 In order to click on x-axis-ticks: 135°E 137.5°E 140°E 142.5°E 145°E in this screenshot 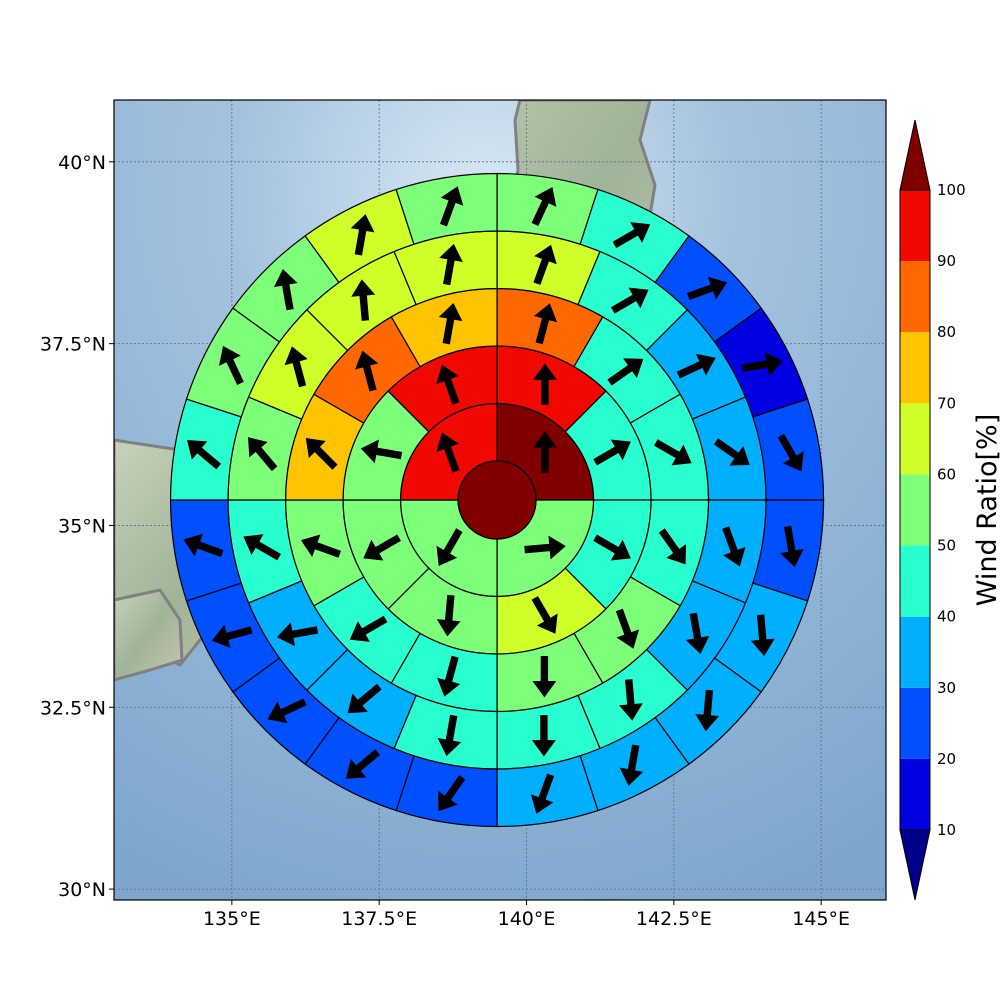, I will do `click(526, 915)`.